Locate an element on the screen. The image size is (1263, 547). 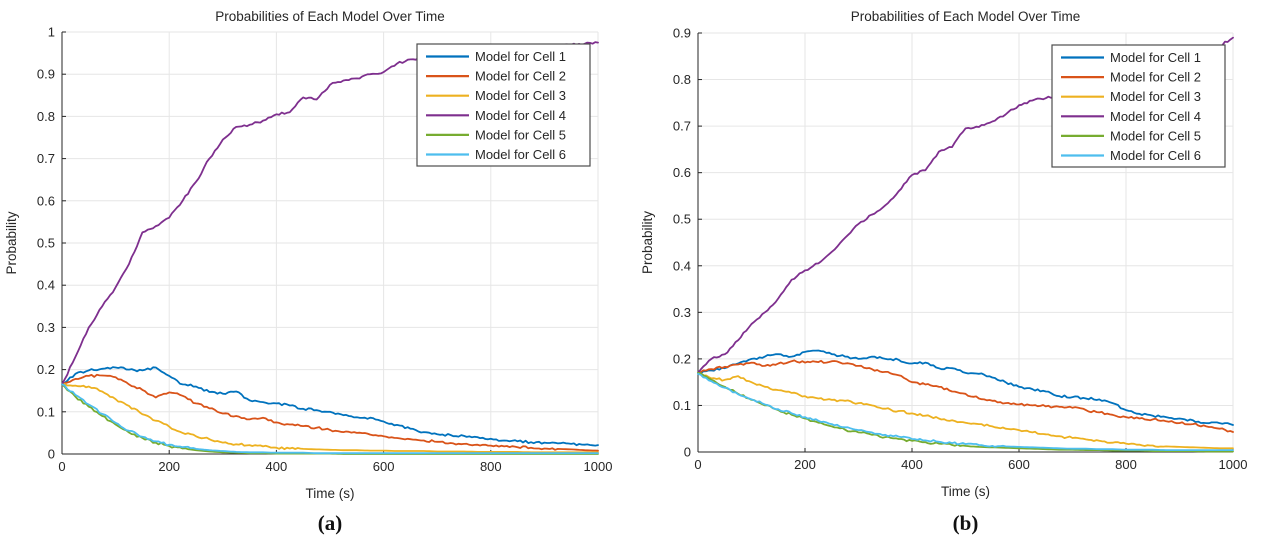
y-tick-label: 1 is located at coordinates (51, 32).